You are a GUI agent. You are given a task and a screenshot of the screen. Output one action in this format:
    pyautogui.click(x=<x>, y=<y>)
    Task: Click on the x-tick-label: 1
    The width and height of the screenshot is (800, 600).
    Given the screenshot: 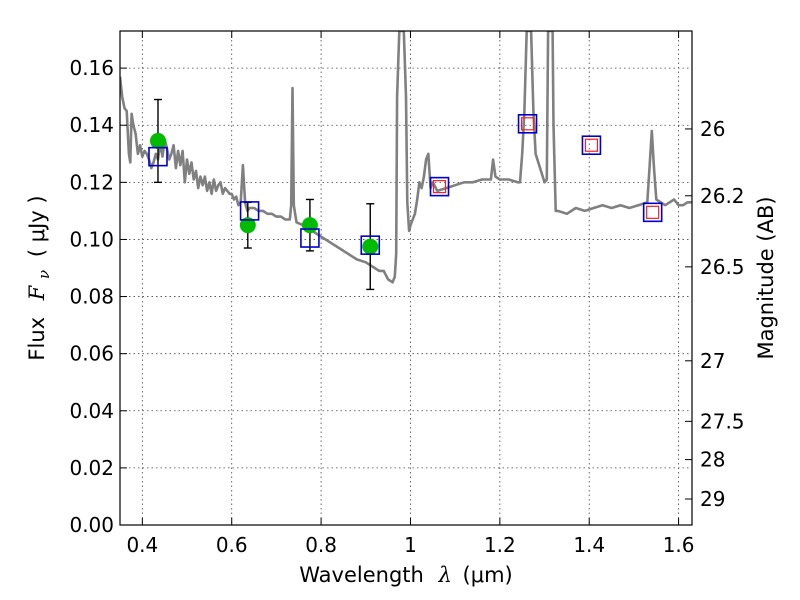 What is the action you would take?
    pyautogui.click(x=410, y=545)
    